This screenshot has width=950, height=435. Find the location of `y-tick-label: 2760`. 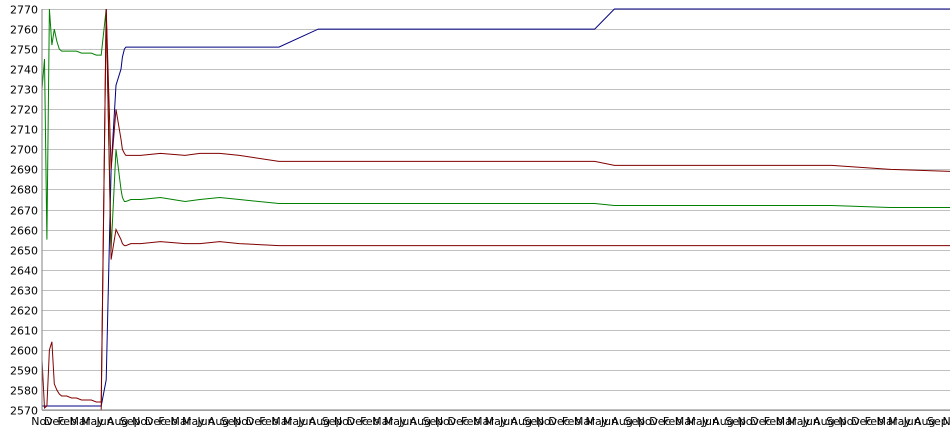

y-tick-label: 2760 is located at coordinates (24, 30).